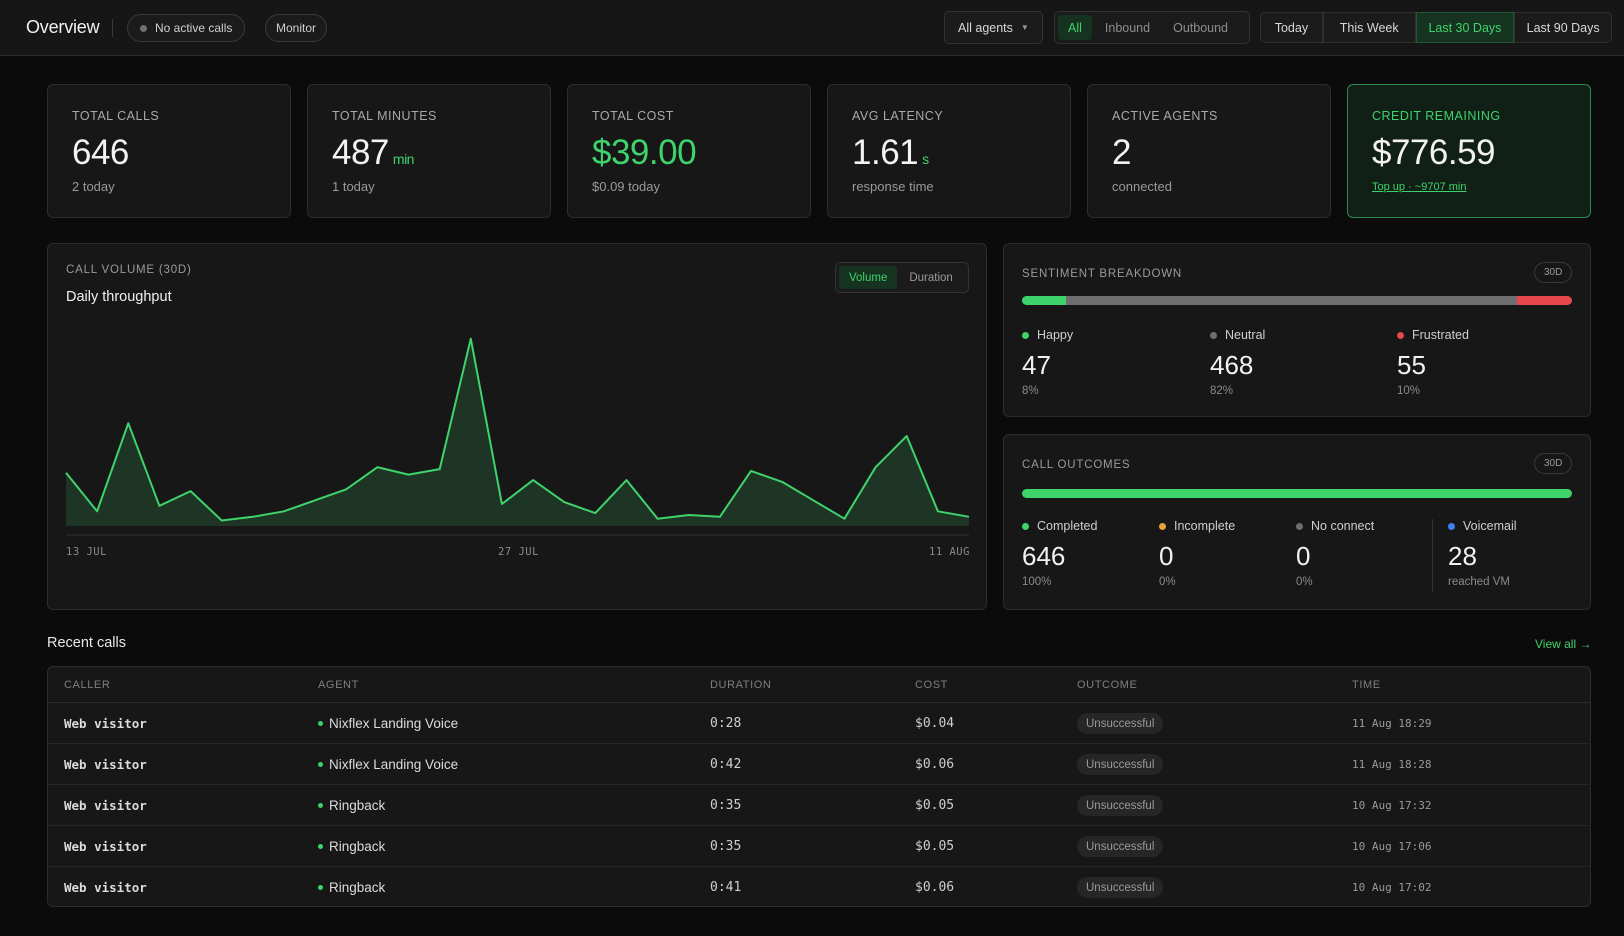 The width and height of the screenshot is (1624, 936). What do you see at coordinates (902, 277) in the screenshot?
I see `chart-metric-toggle: Volume Duration` at bounding box center [902, 277].